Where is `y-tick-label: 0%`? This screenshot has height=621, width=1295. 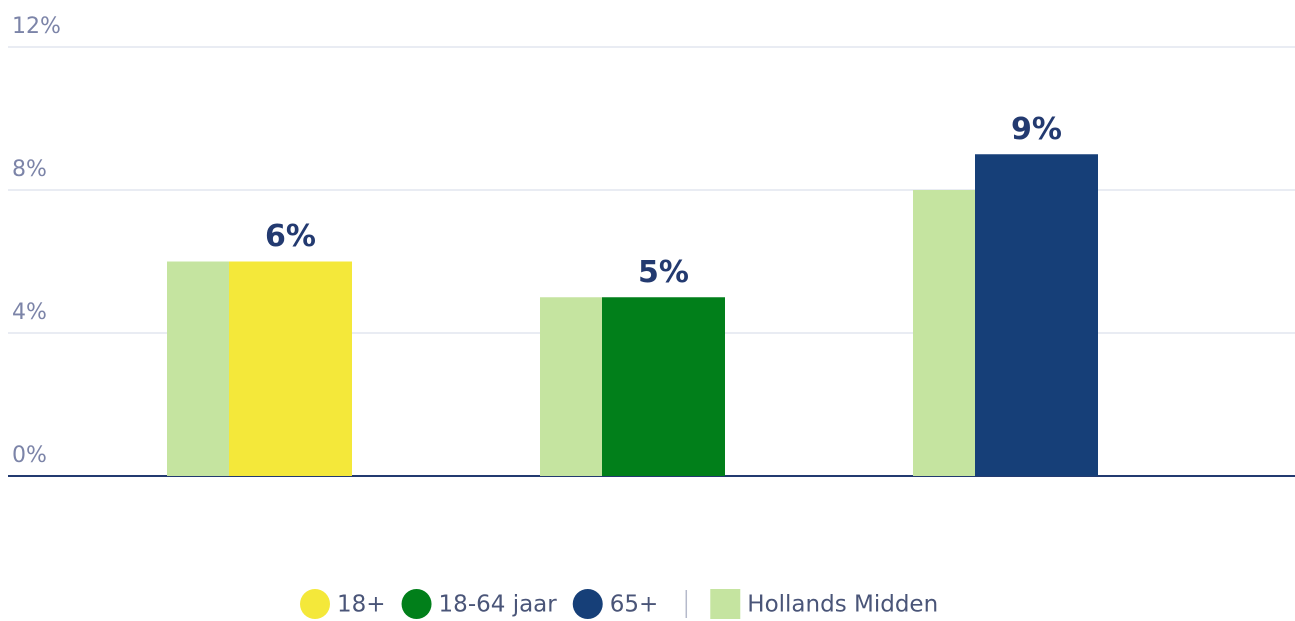 y-tick-label: 0% is located at coordinates (29, 455).